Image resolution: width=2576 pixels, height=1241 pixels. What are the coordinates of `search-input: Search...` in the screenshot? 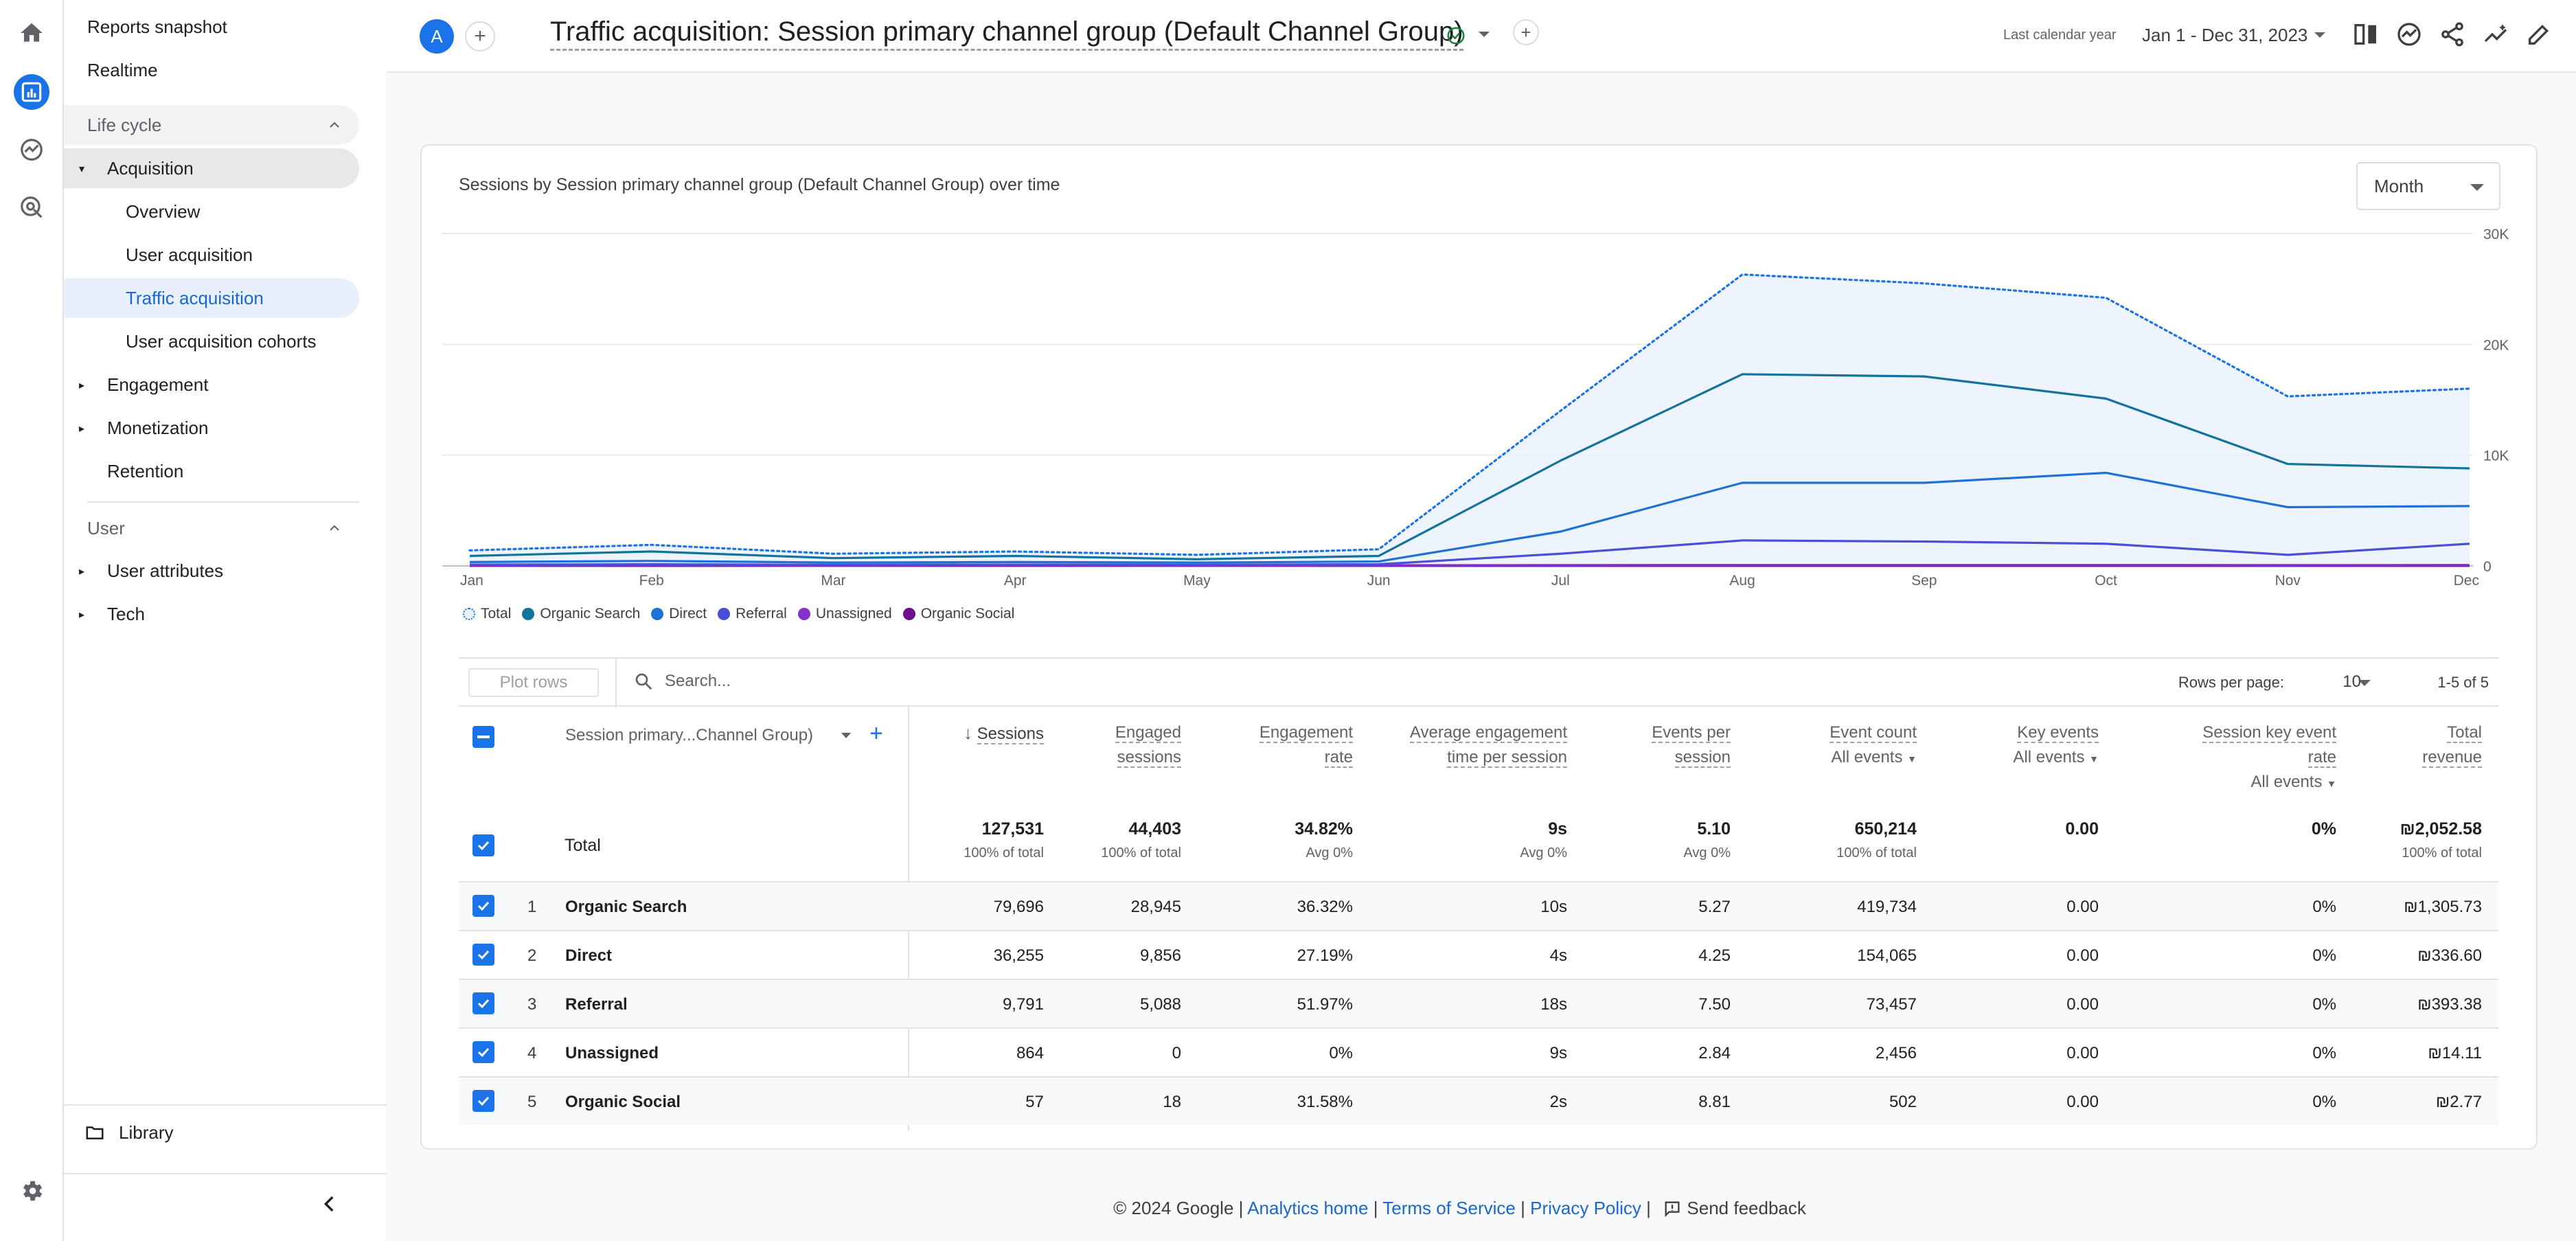 It's located at (698, 681).